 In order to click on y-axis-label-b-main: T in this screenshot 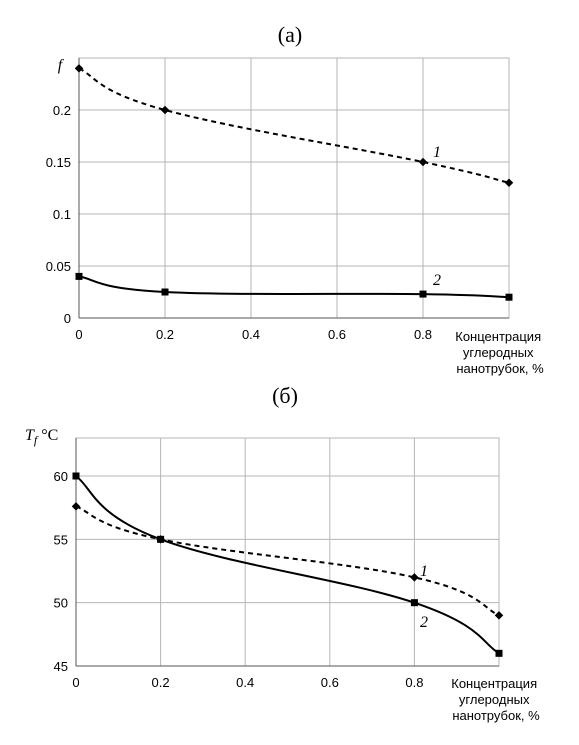, I will do `click(30, 435)`.